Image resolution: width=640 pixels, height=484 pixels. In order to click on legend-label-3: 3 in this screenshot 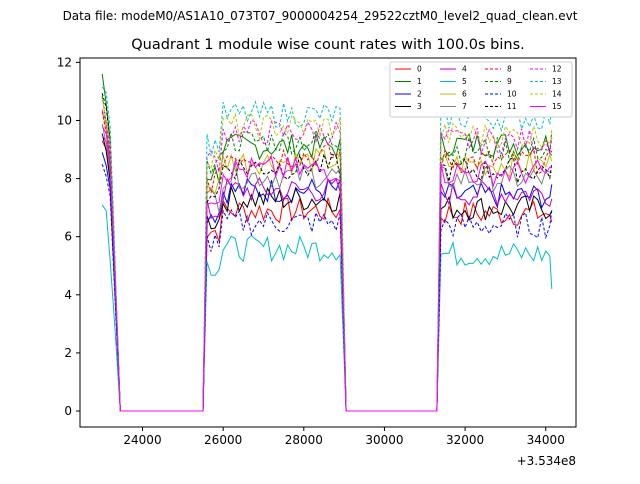, I will do `click(419, 106)`.